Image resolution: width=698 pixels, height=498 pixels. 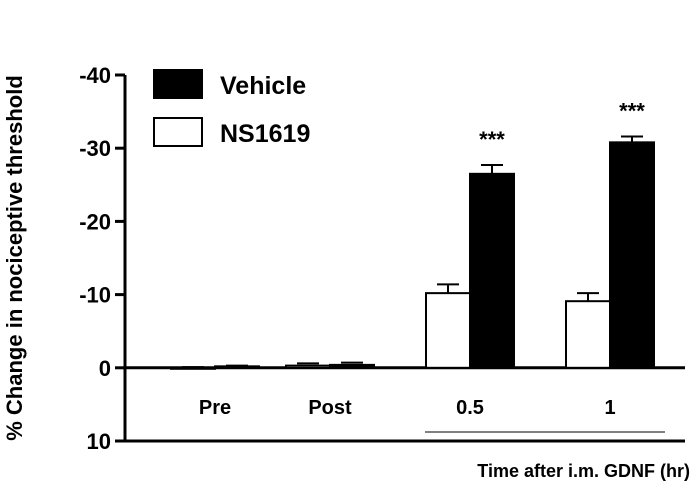 What do you see at coordinates (95, 148) in the screenshot?
I see `y-tick-label: -30` at bounding box center [95, 148].